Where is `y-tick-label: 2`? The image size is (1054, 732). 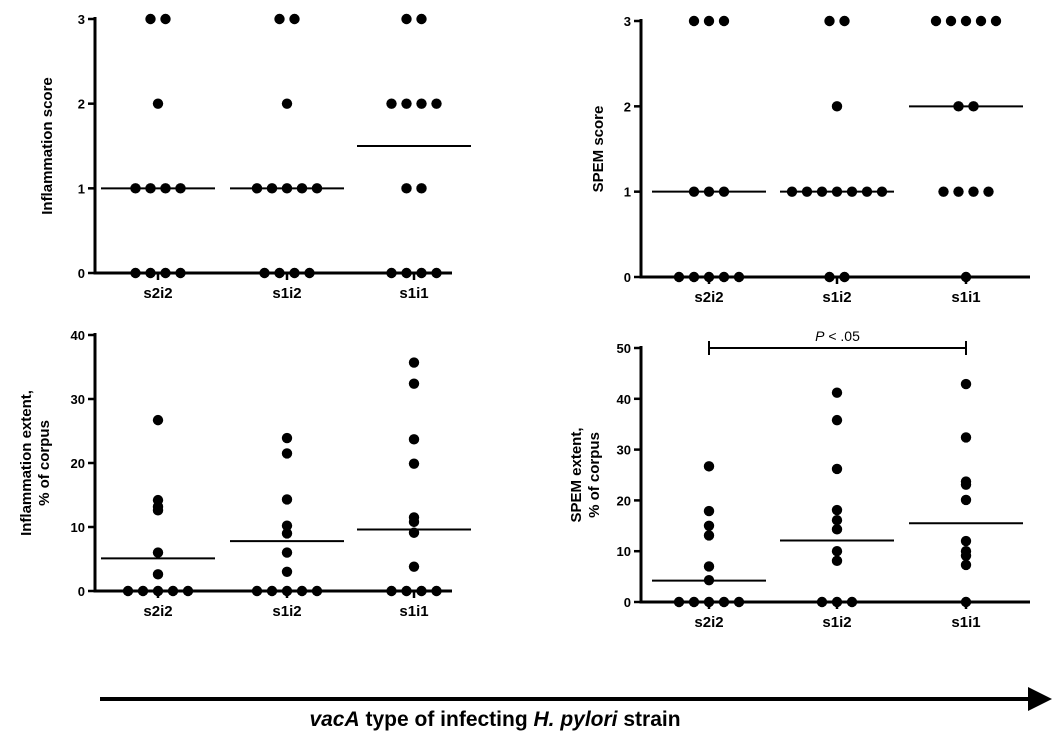 y-tick-label: 2 is located at coordinates (627, 106).